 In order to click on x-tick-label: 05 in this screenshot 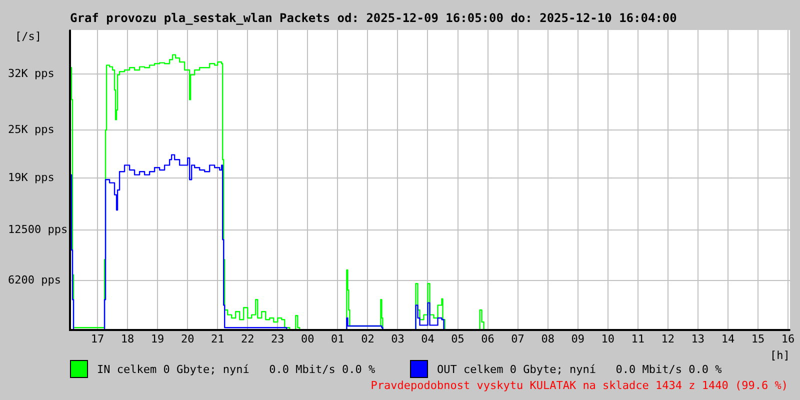, I will do `click(457, 339)`.